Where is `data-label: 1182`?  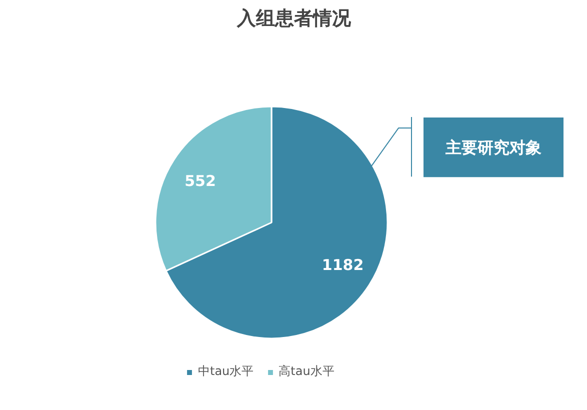
data-label: 1182 is located at coordinates (343, 265).